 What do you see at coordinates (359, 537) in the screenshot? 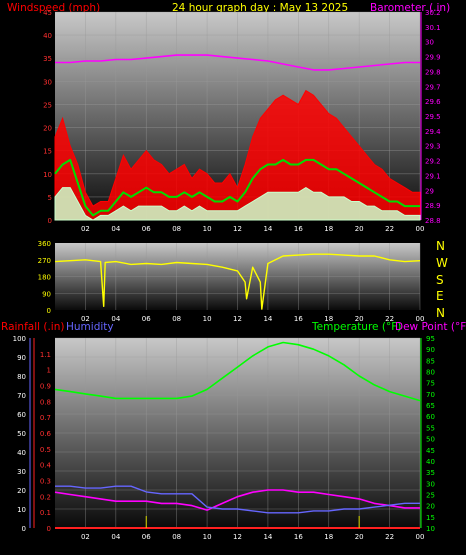
I see `climate-panel-x-tick-label: 20` at bounding box center [359, 537].